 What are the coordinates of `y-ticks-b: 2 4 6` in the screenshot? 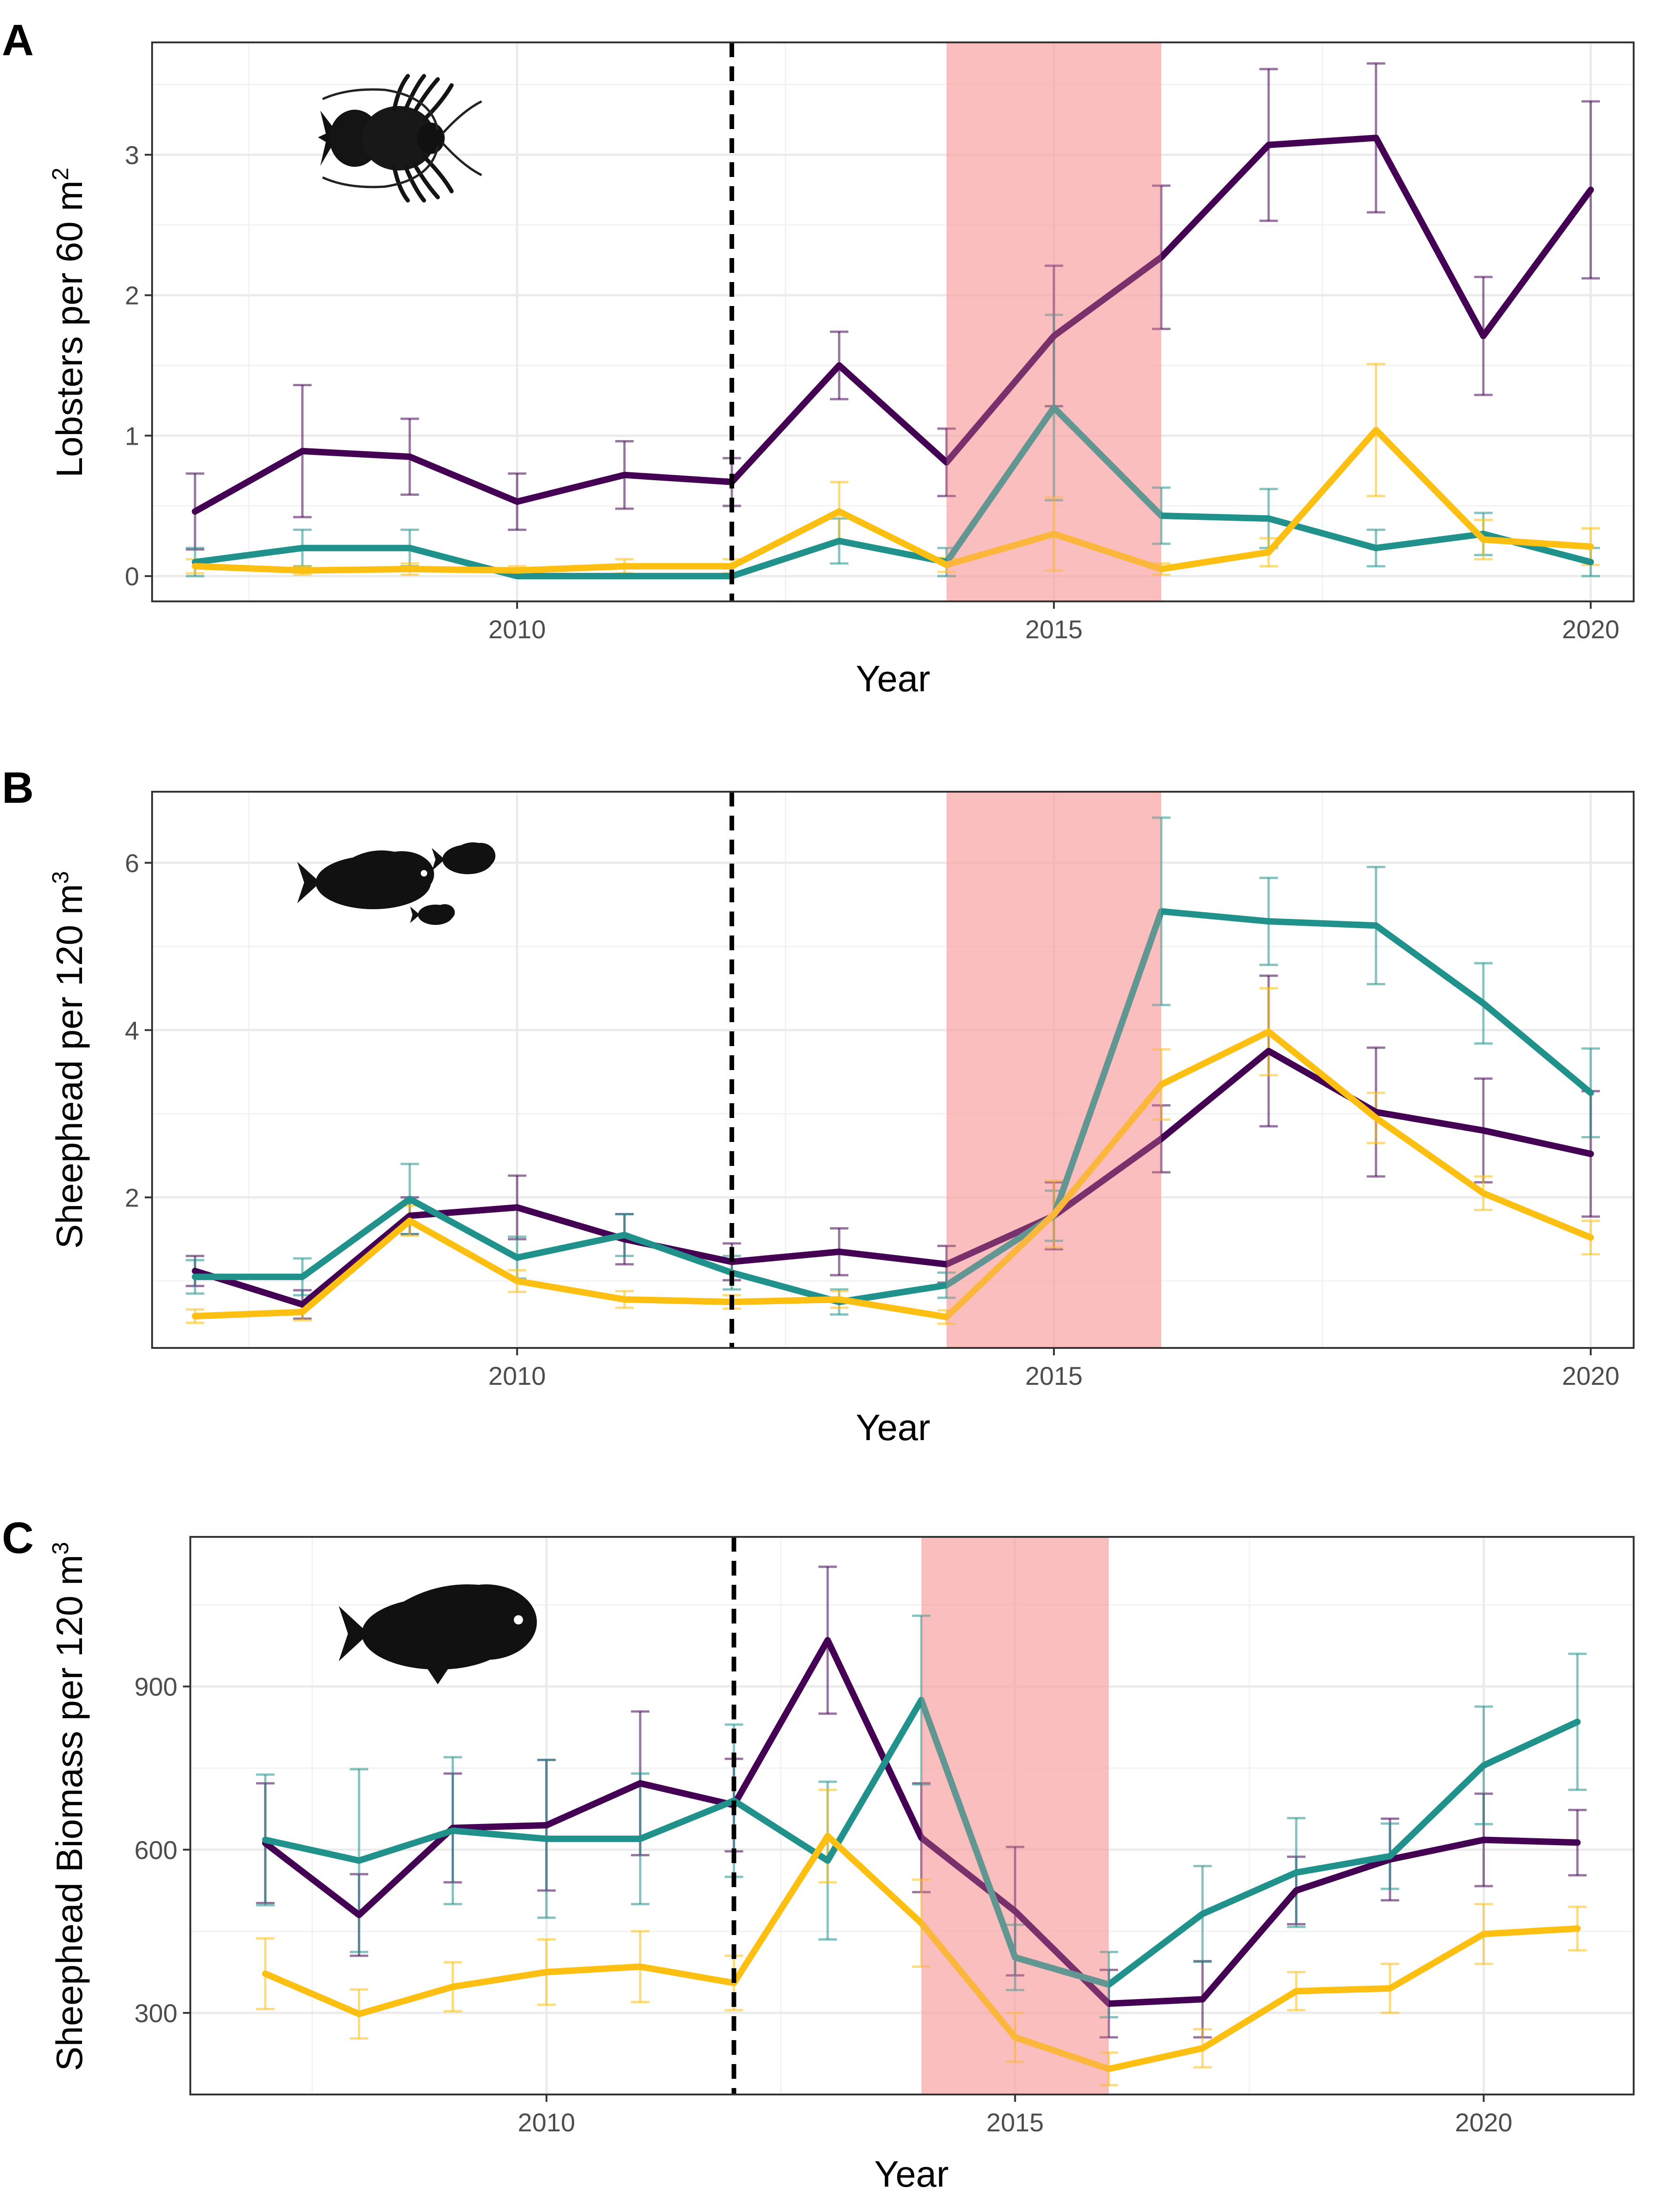 It's located at (138, 1030).